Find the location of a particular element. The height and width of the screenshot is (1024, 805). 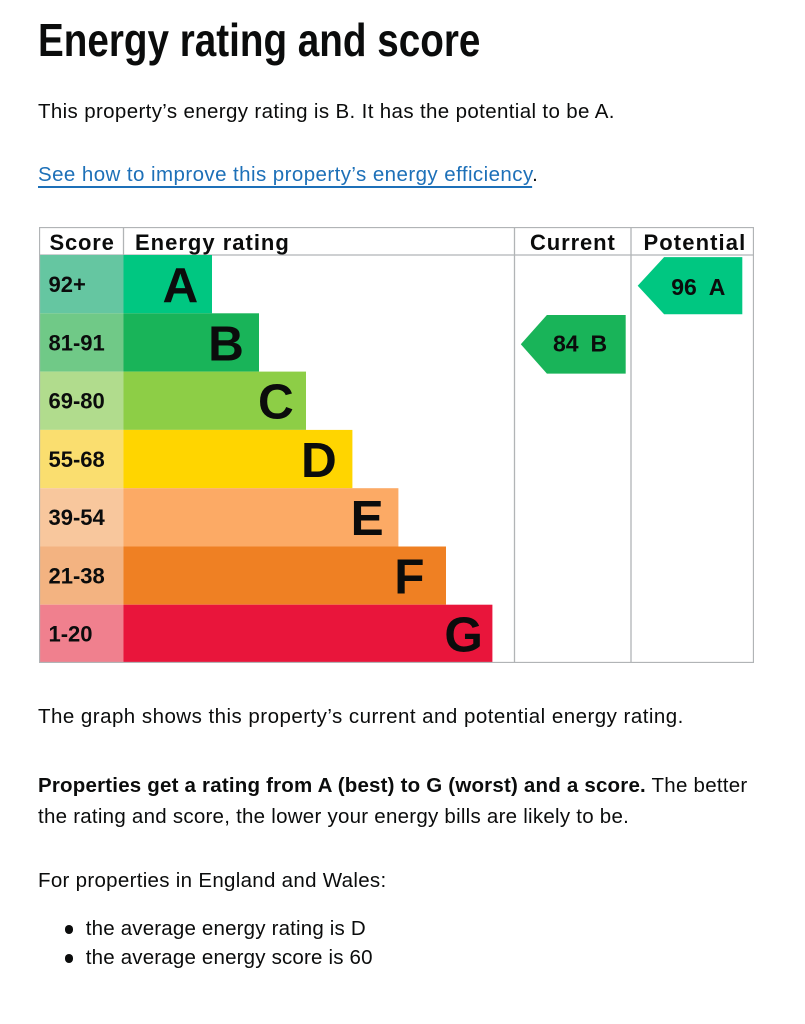

svg-text: D is located at coordinates (319, 460).